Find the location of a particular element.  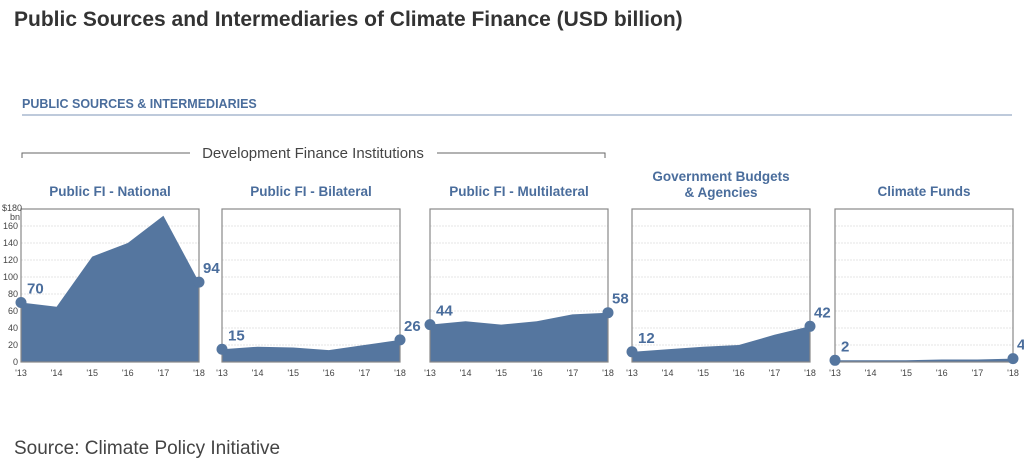

start-value-label: 12 is located at coordinates (646, 338).